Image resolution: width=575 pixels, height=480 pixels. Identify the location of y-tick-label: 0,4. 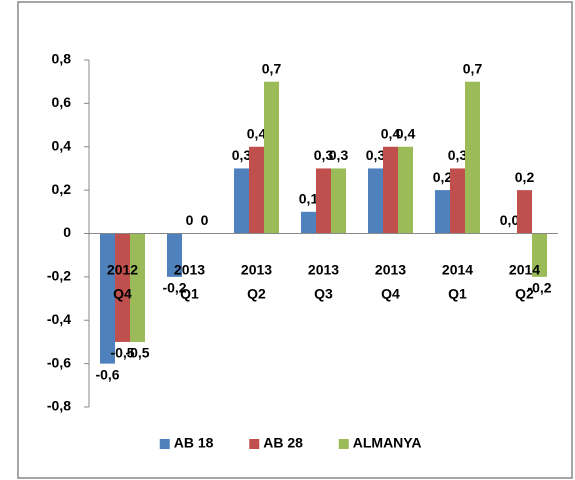
(62, 145).